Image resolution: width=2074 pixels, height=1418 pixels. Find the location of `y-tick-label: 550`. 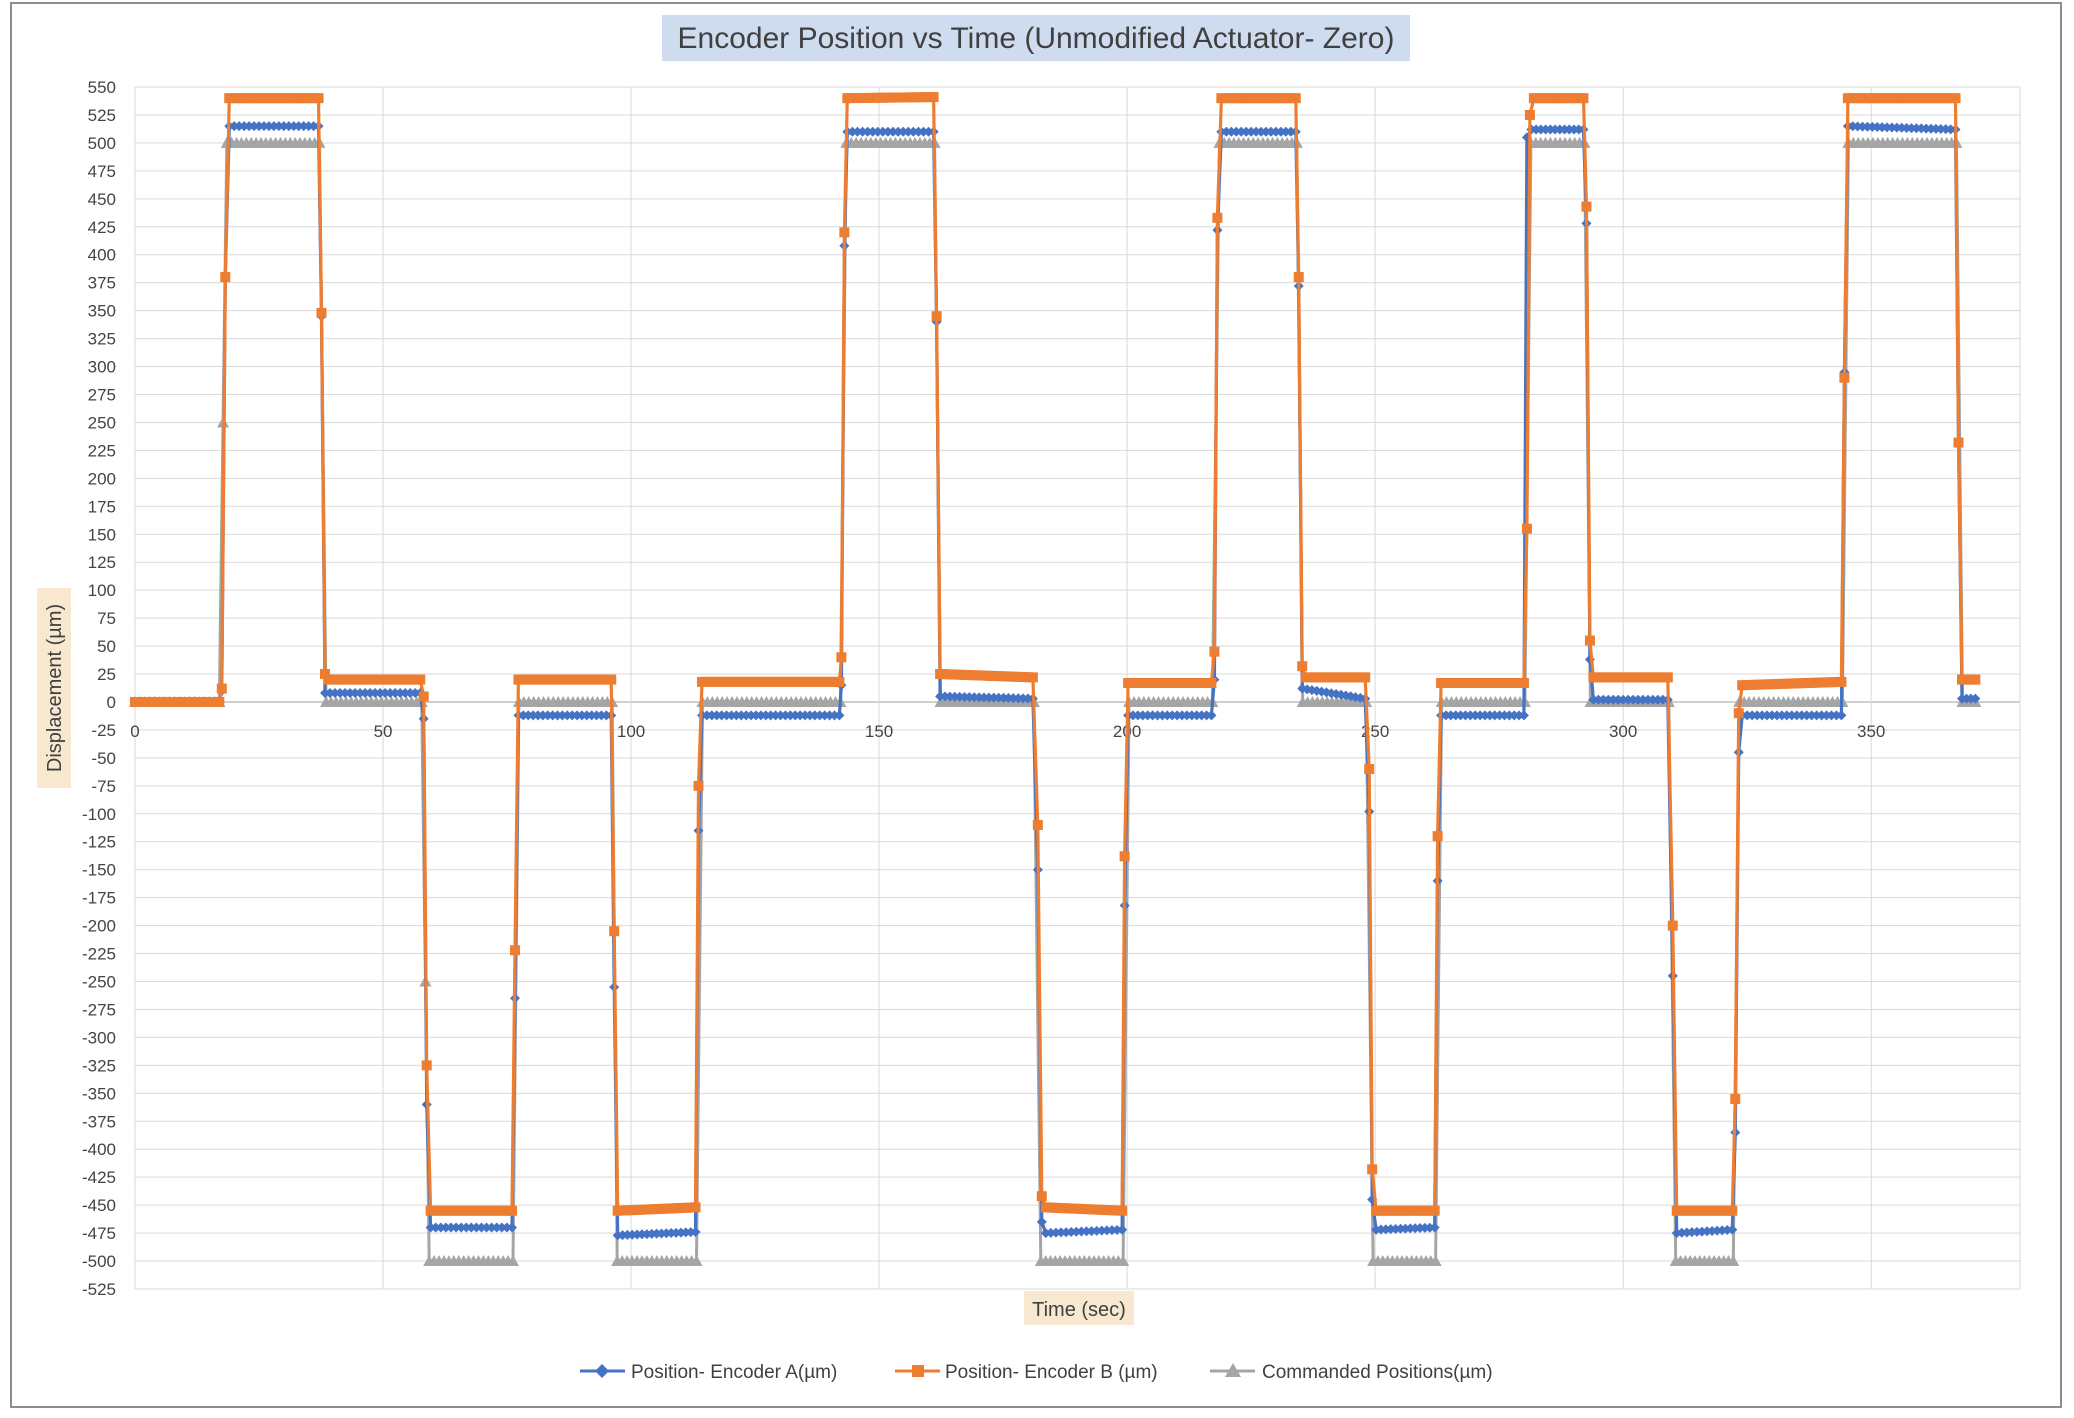

y-tick-label: 550 is located at coordinates (102, 87).